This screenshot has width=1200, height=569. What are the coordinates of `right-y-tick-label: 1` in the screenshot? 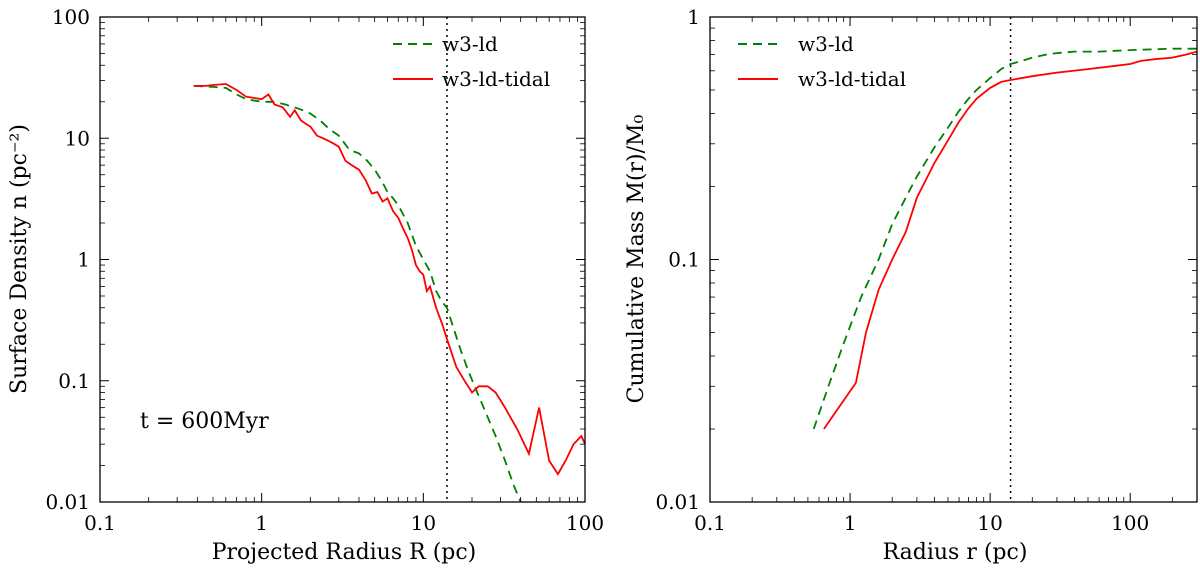 It's located at (693, 17).